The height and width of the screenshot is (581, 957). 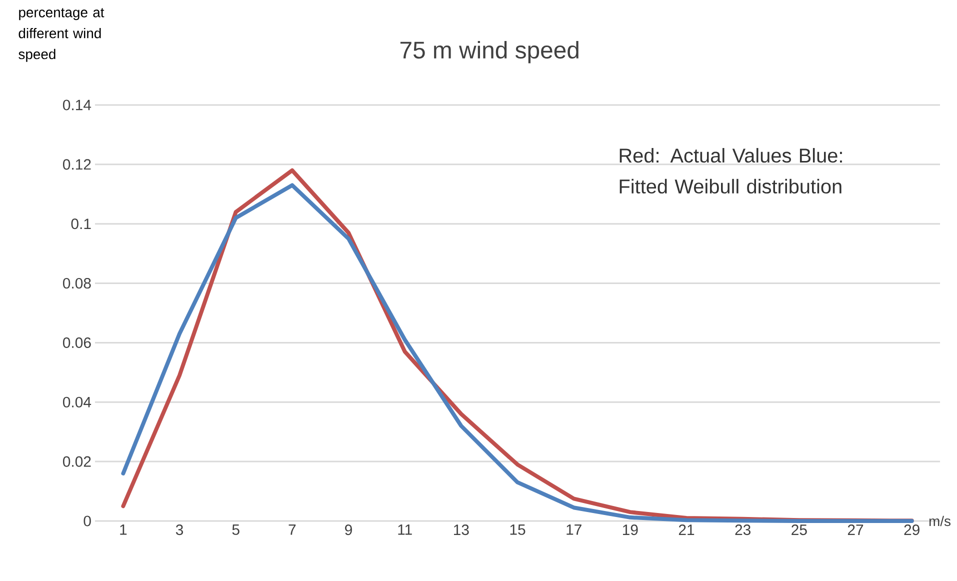 What do you see at coordinates (912, 530) in the screenshot?
I see `x-tick-label: 29` at bounding box center [912, 530].